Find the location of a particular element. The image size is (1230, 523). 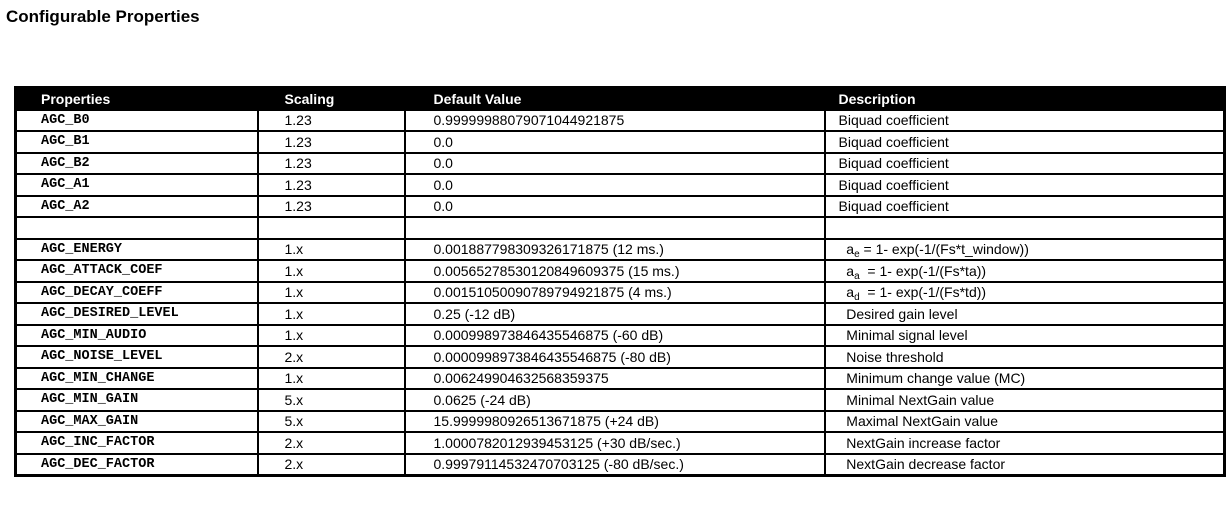

cell-default-value is located at coordinates (614, 228).